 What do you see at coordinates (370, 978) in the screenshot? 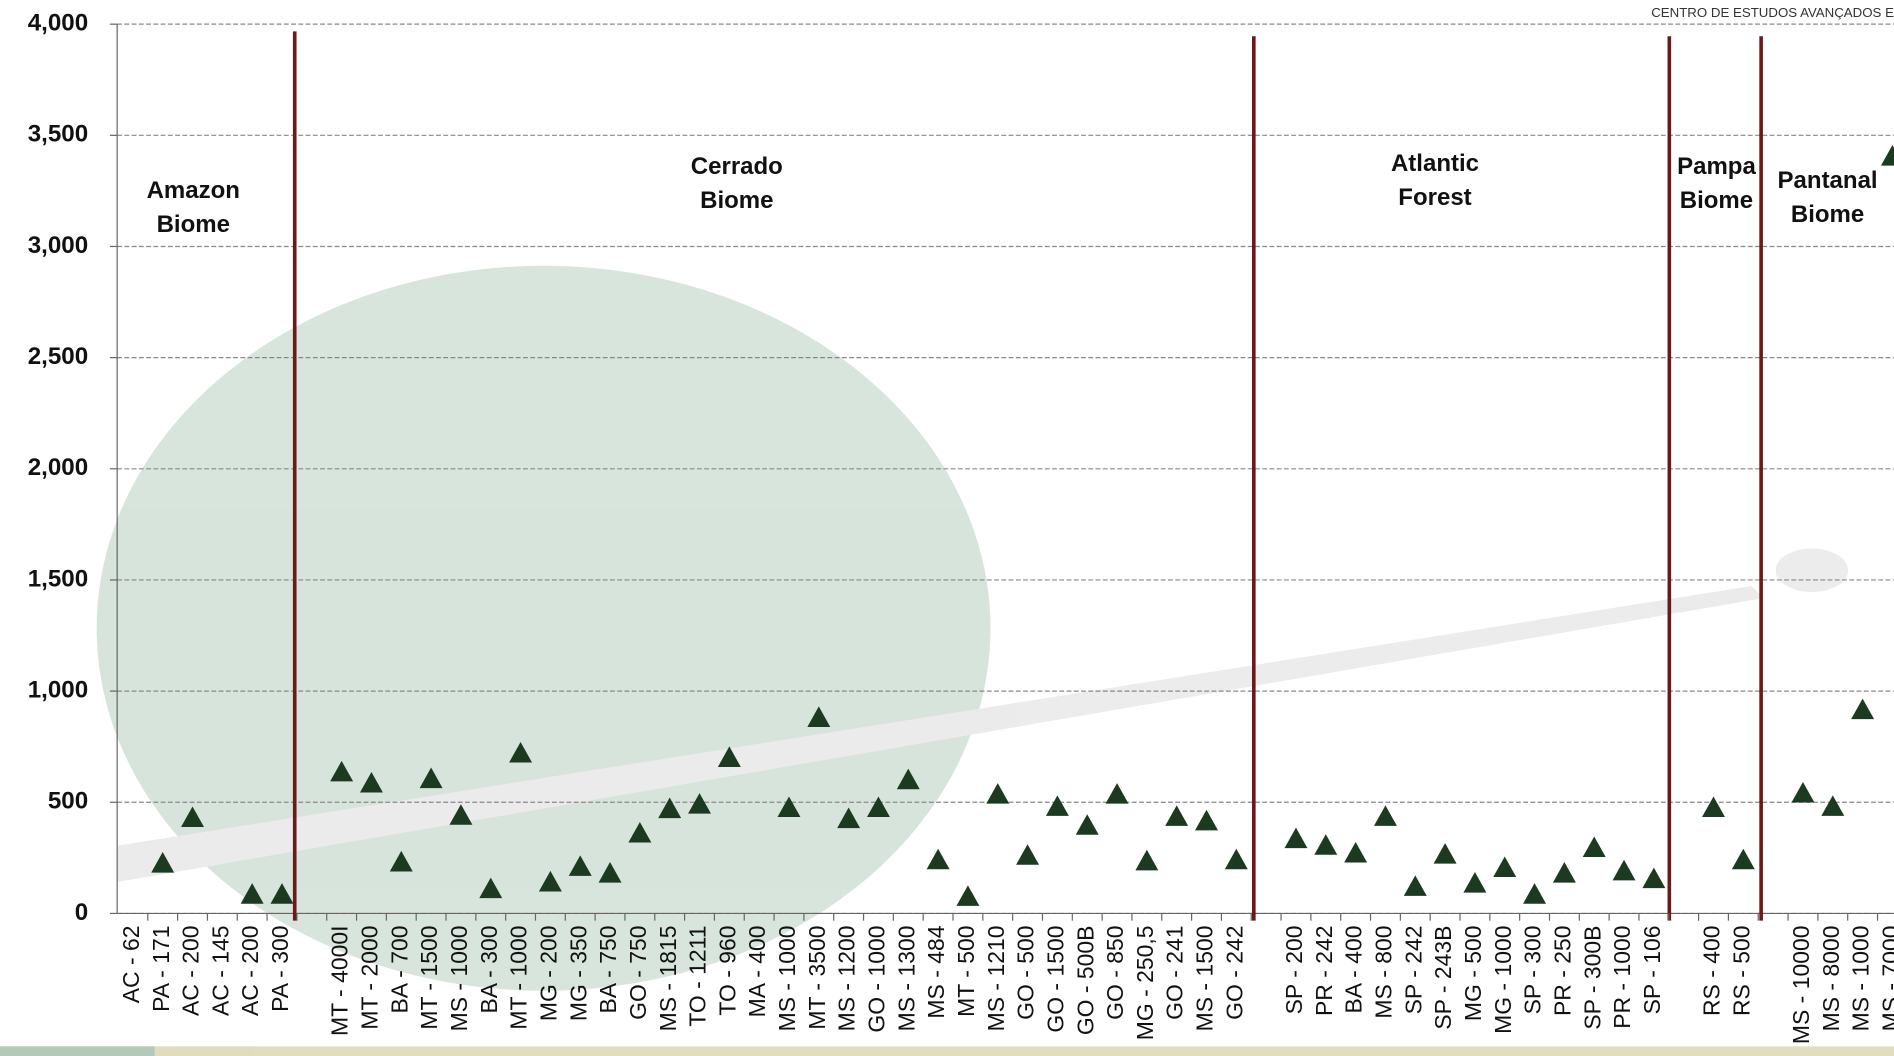
I see `x-tick-label: MT - 2000` at bounding box center [370, 978].